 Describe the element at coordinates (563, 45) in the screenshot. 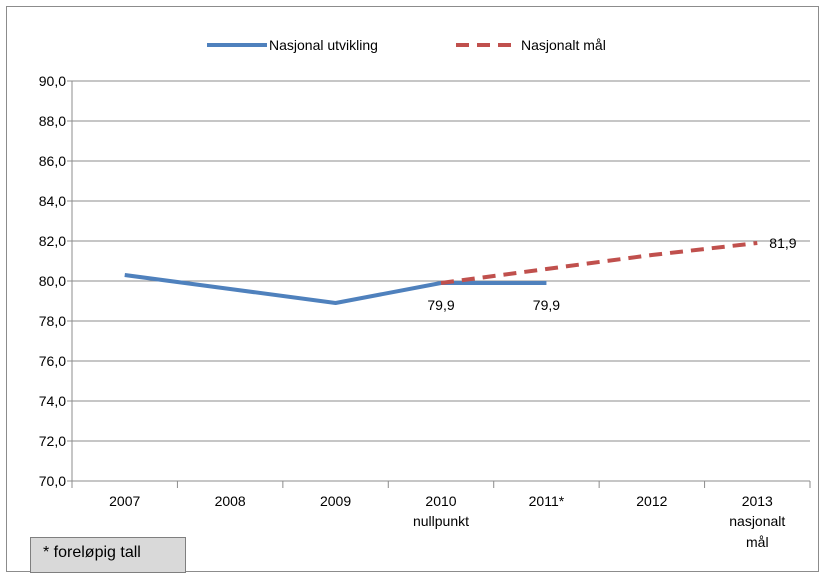

I see `legend-label: Nasjonalt mål` at that location.